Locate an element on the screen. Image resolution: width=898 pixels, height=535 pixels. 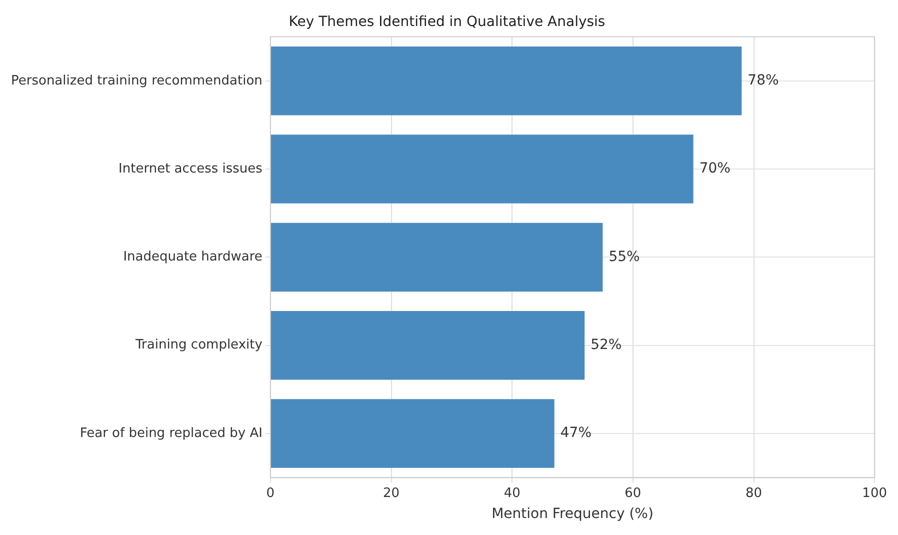
x-tick-label: 60 is located at coordinates (633, 493).